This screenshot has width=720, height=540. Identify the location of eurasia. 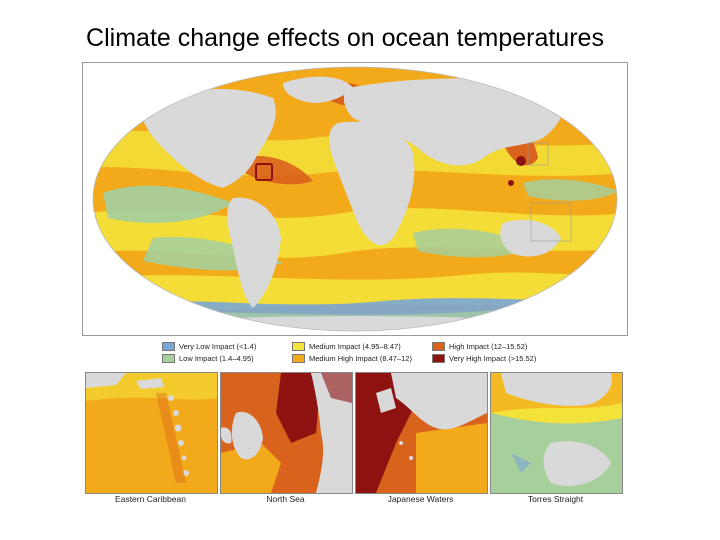
(452, 122).